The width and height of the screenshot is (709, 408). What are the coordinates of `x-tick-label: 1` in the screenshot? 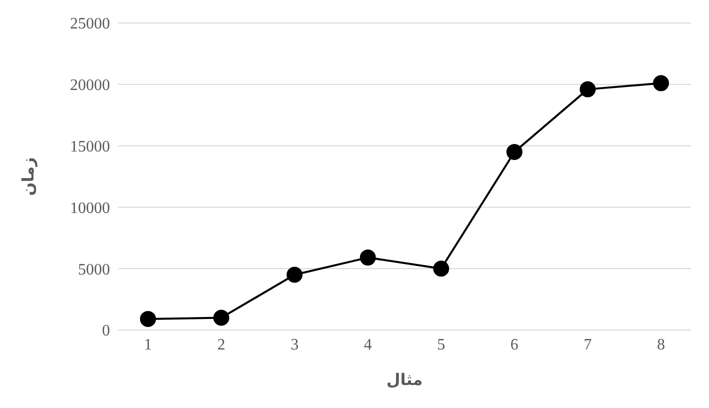 It's located at (148, 345).